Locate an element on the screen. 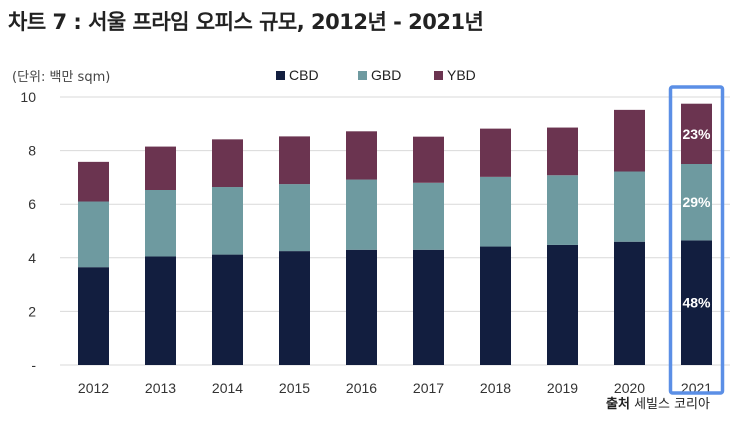 The image size is (742, 428). x-tick-label: 2019 is located at coordinates (562, 388).